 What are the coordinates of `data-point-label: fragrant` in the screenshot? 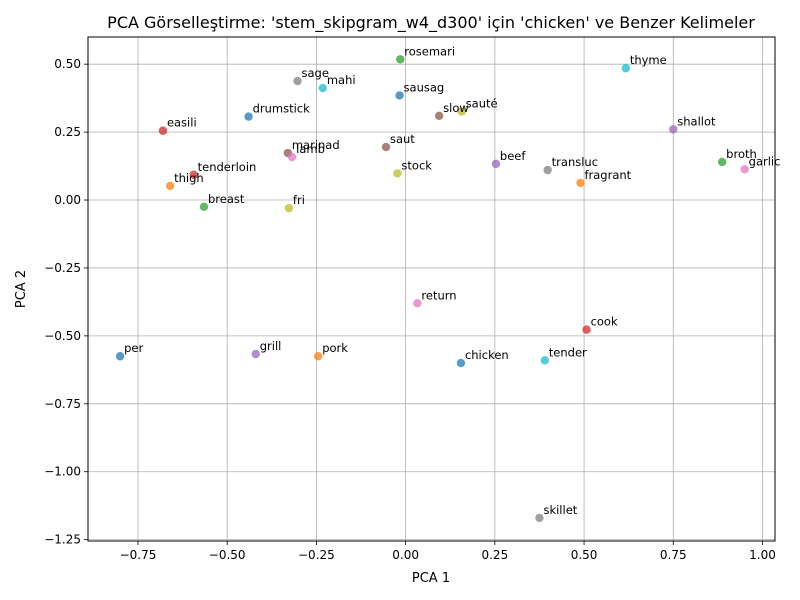 It's located at (607, 175).